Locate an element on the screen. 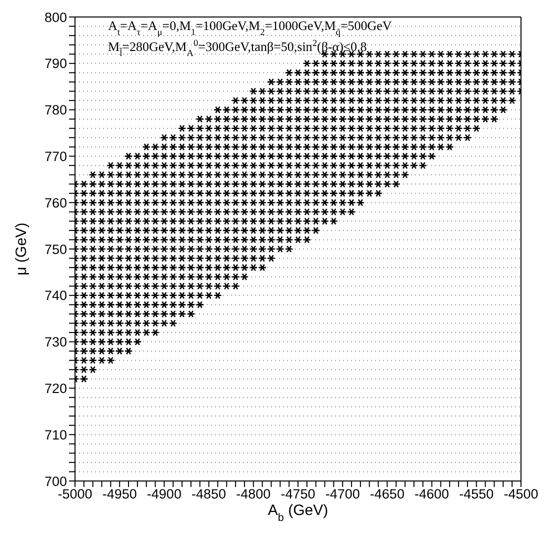  x-tick-label: -4900 is located at coordinates (164, 494).